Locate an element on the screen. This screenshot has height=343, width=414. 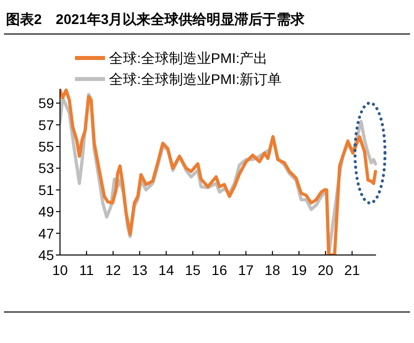
x-tick-label: 20 is located at coordinates (326, 270).